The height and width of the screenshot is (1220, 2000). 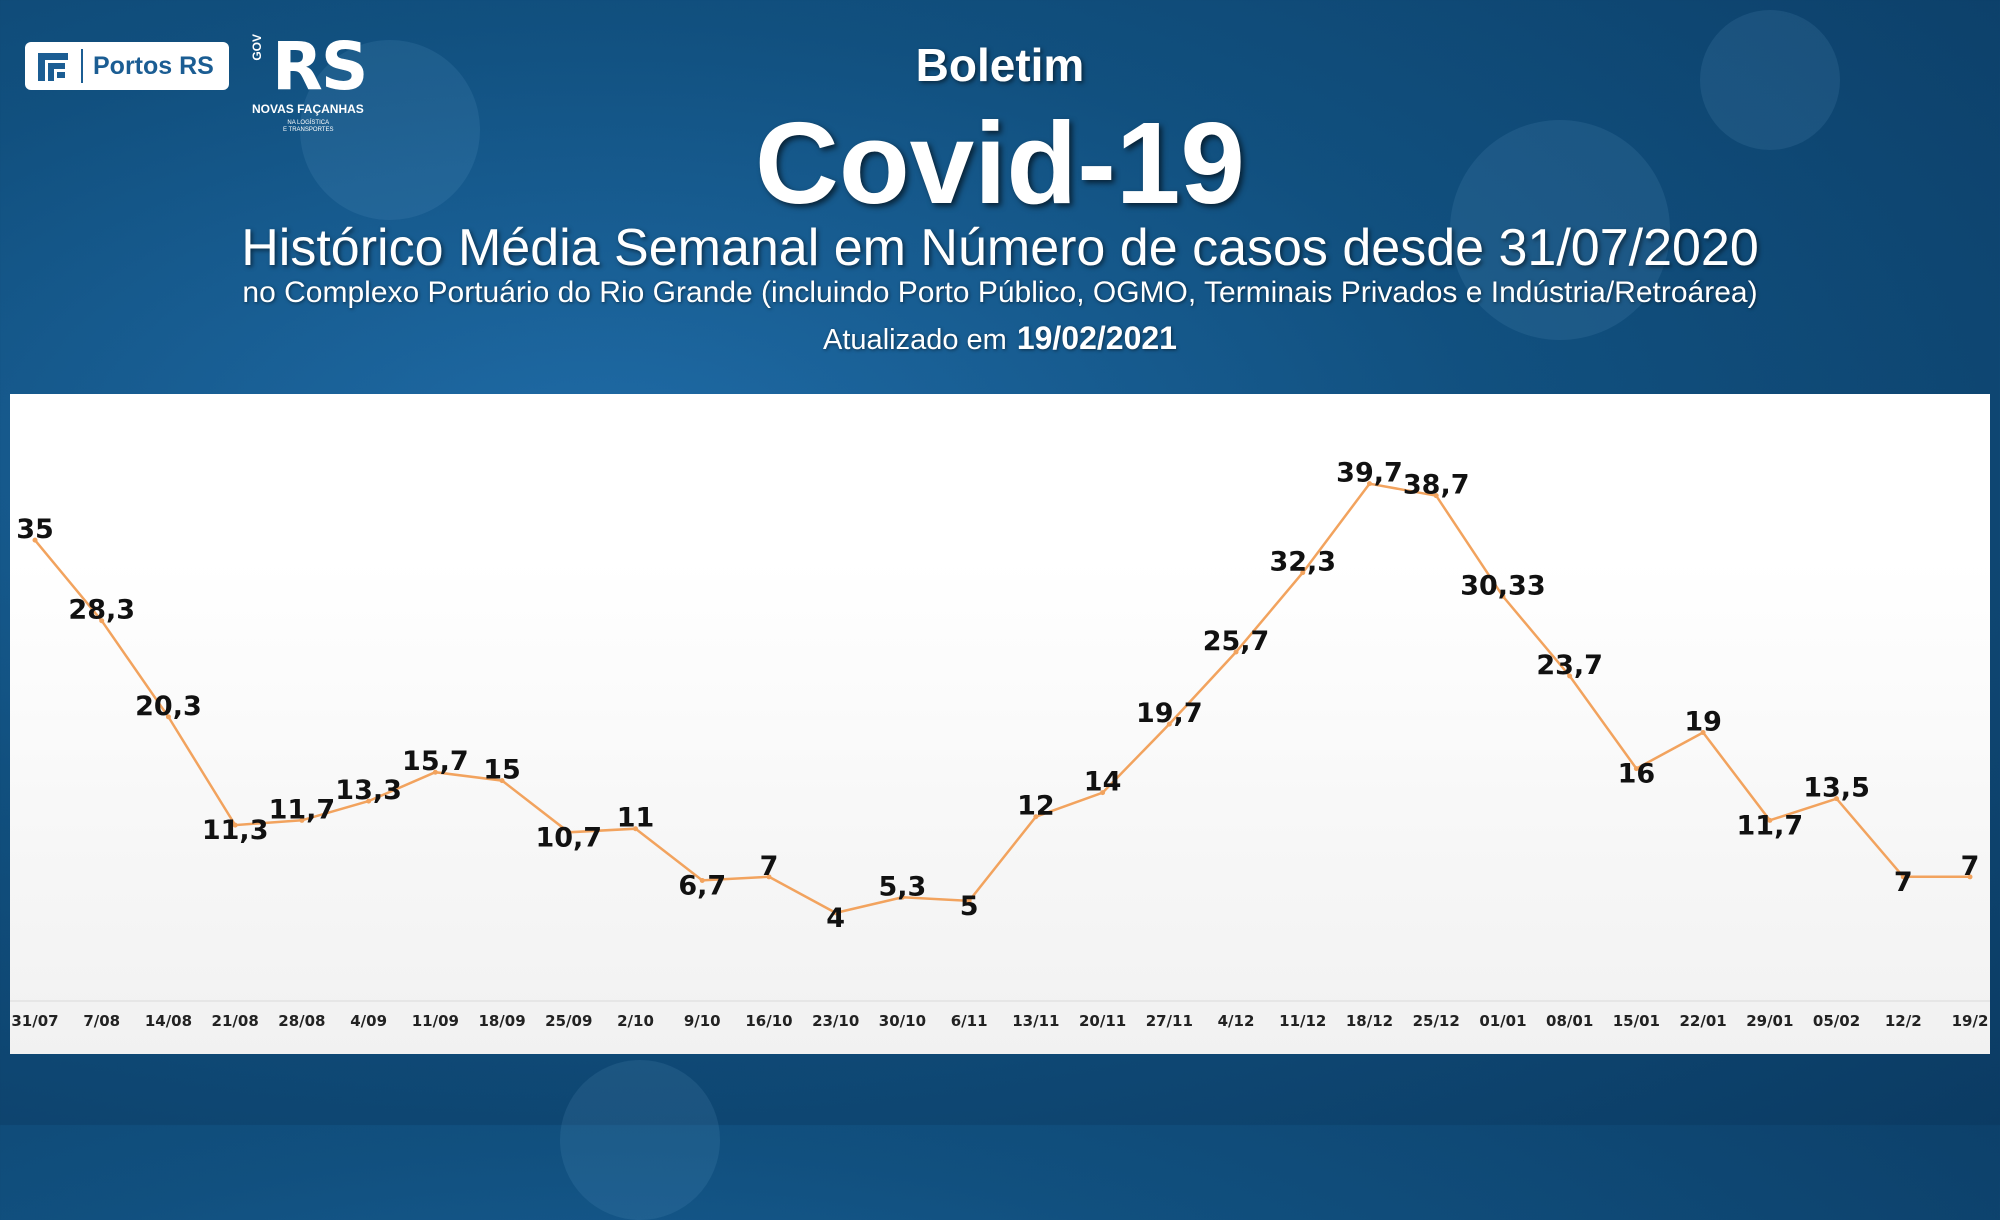 I want to click on x-tick-label: 27/11, so click(x=1169, y=1021).